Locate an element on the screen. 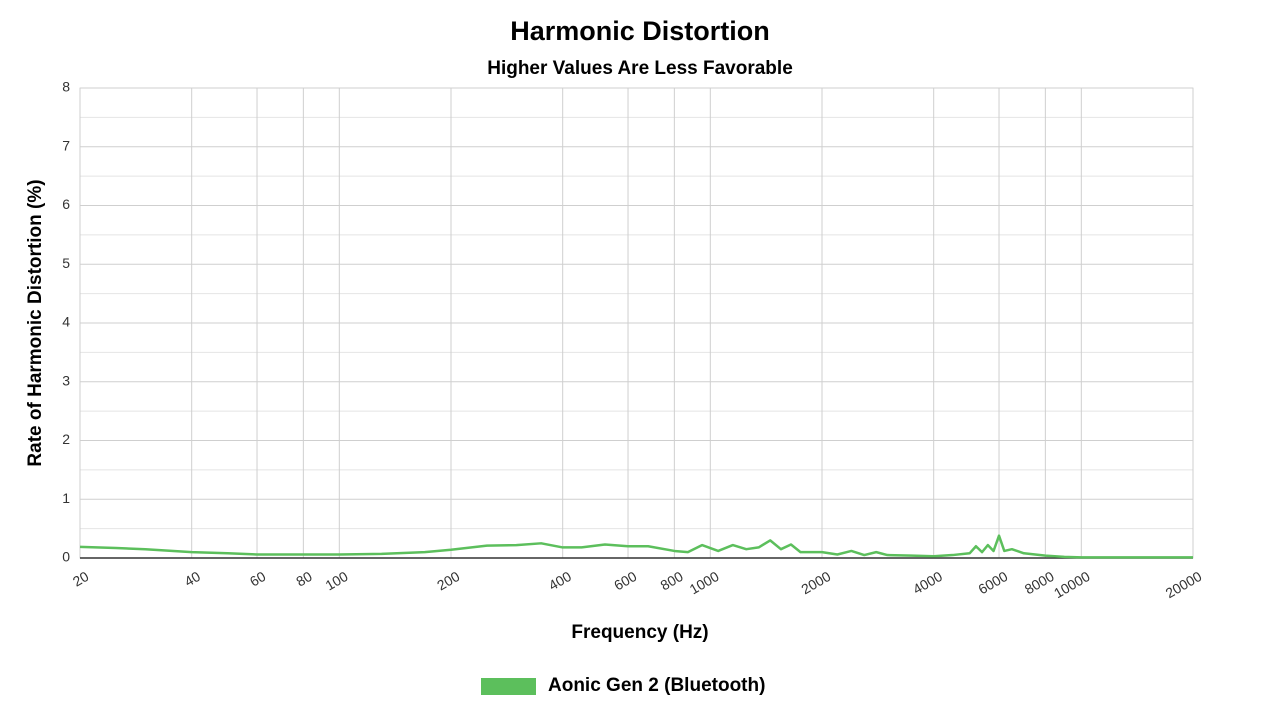  x-tick-label: 4000 is located at coordinates (927, 583).